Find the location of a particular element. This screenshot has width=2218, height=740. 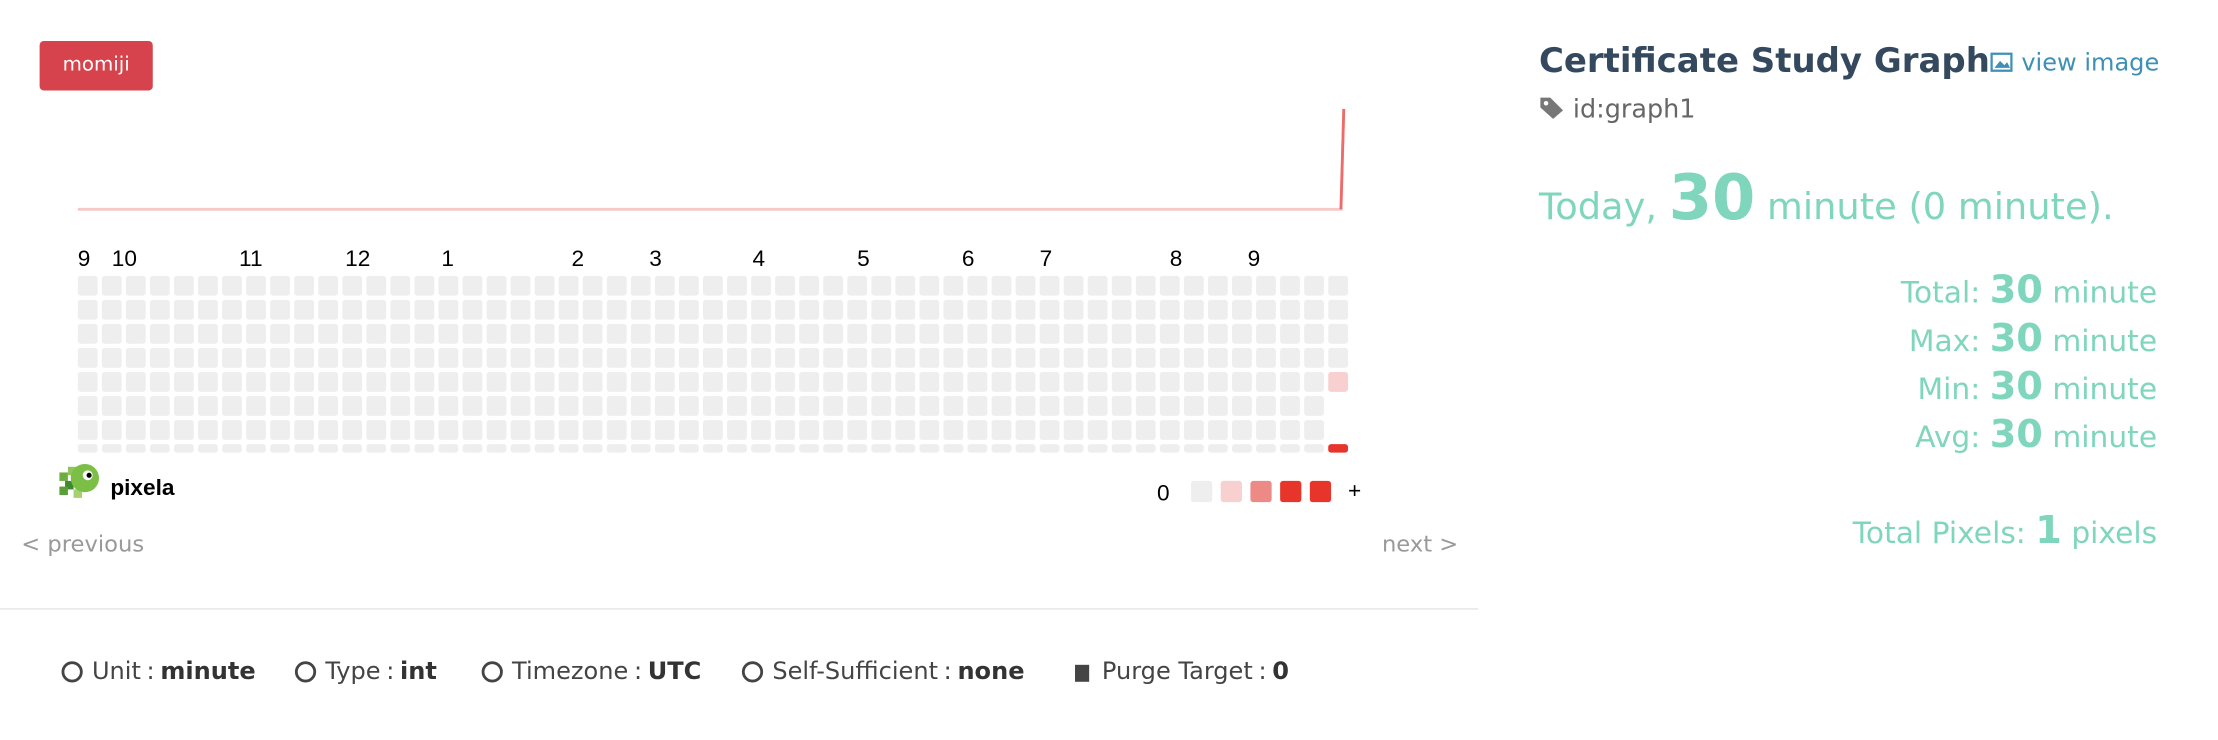

footer-item: Unit: minute is located at coordinates (158, 672).